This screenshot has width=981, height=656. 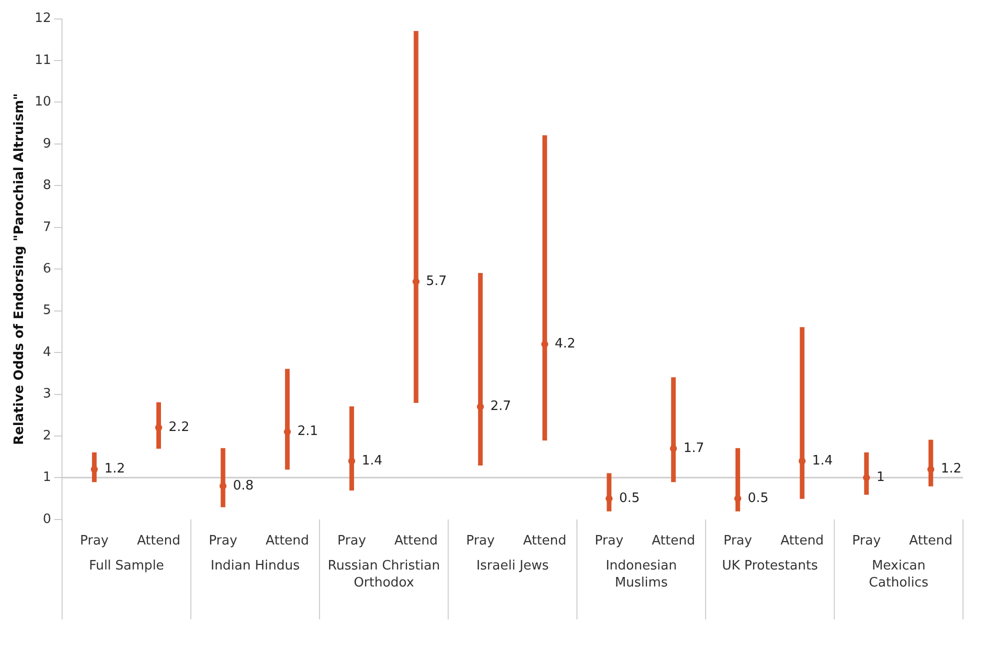 What do you see at coordinates (384, 574) in the screenshot?
I see `text: Russian Christian Orthodox` at bounding box center [384, 574].